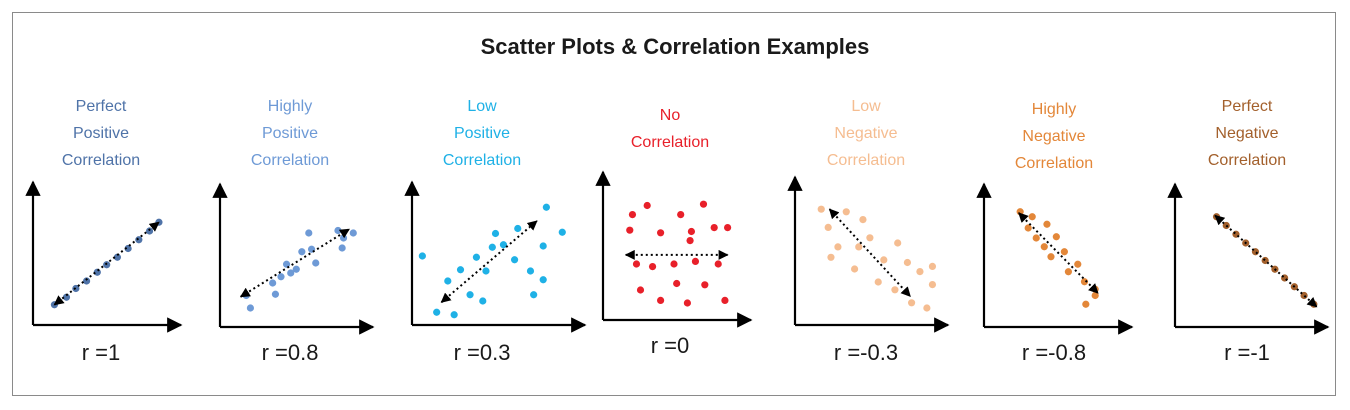 Image resolution: width=1350 pixels, height=410 pixels. What do you see at coordinates (101, 106) in the screenshot?
I see `panel-heading-line: Perfect` at bounding box center [101, 106].